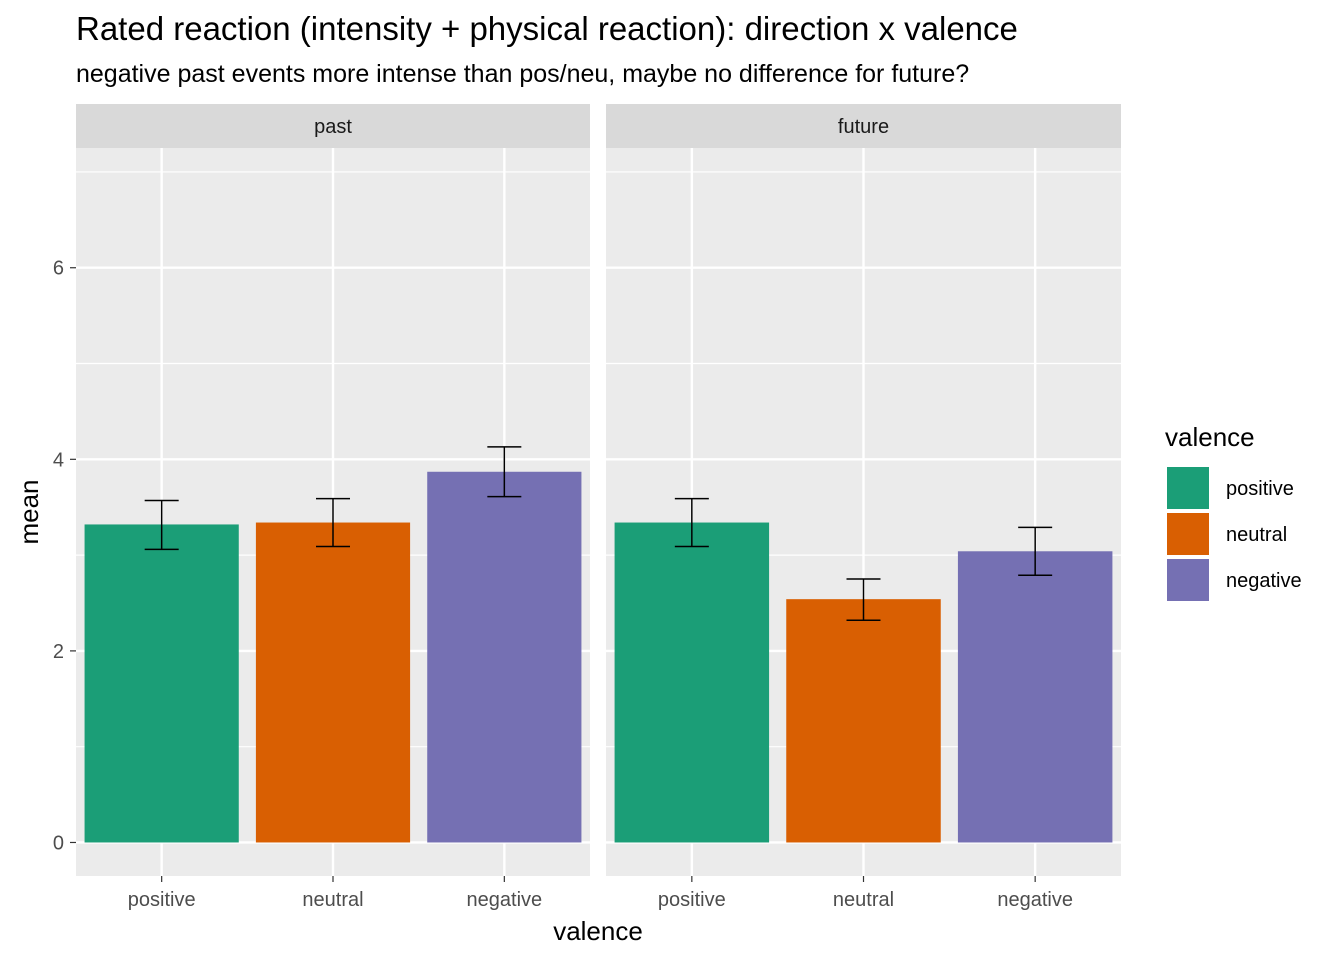  What do you see at coordinates (333, 682) in the screenshot?
I see `bar-past-neutral` at bounding box center [333, 682].